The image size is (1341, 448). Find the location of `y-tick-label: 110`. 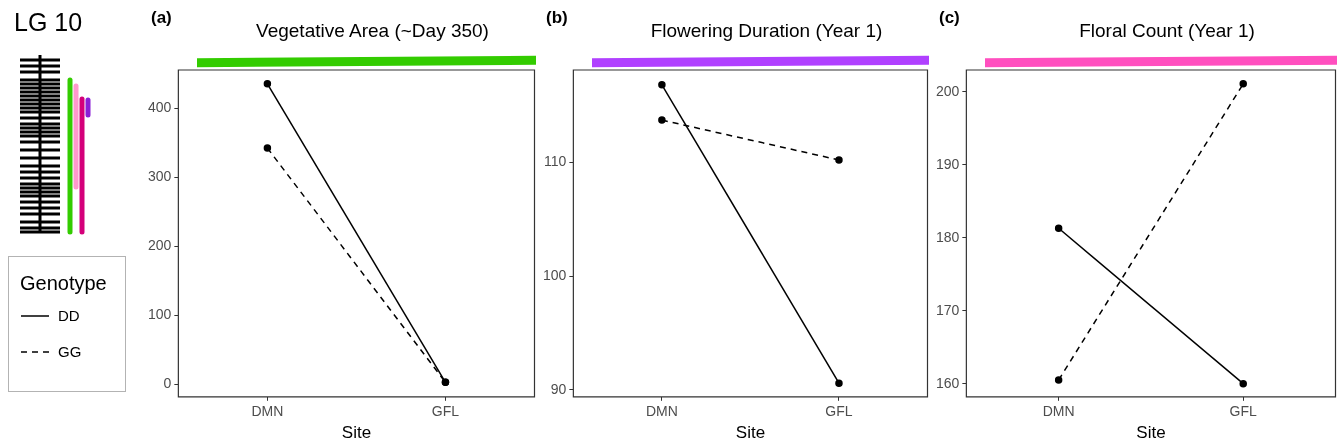

y-tick-label: 110 is located at coordinates (555, 161).